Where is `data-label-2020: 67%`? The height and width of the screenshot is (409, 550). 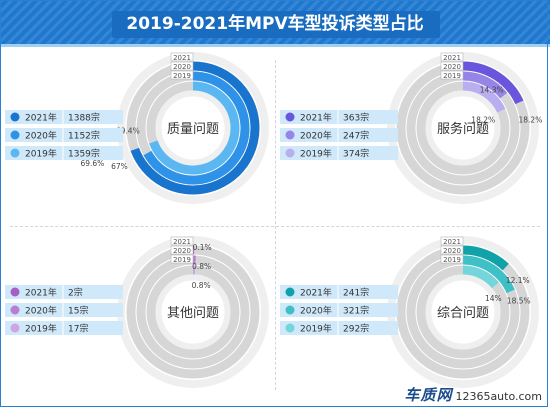 data-label-2020: 67% is located at coordinates (119, 166).